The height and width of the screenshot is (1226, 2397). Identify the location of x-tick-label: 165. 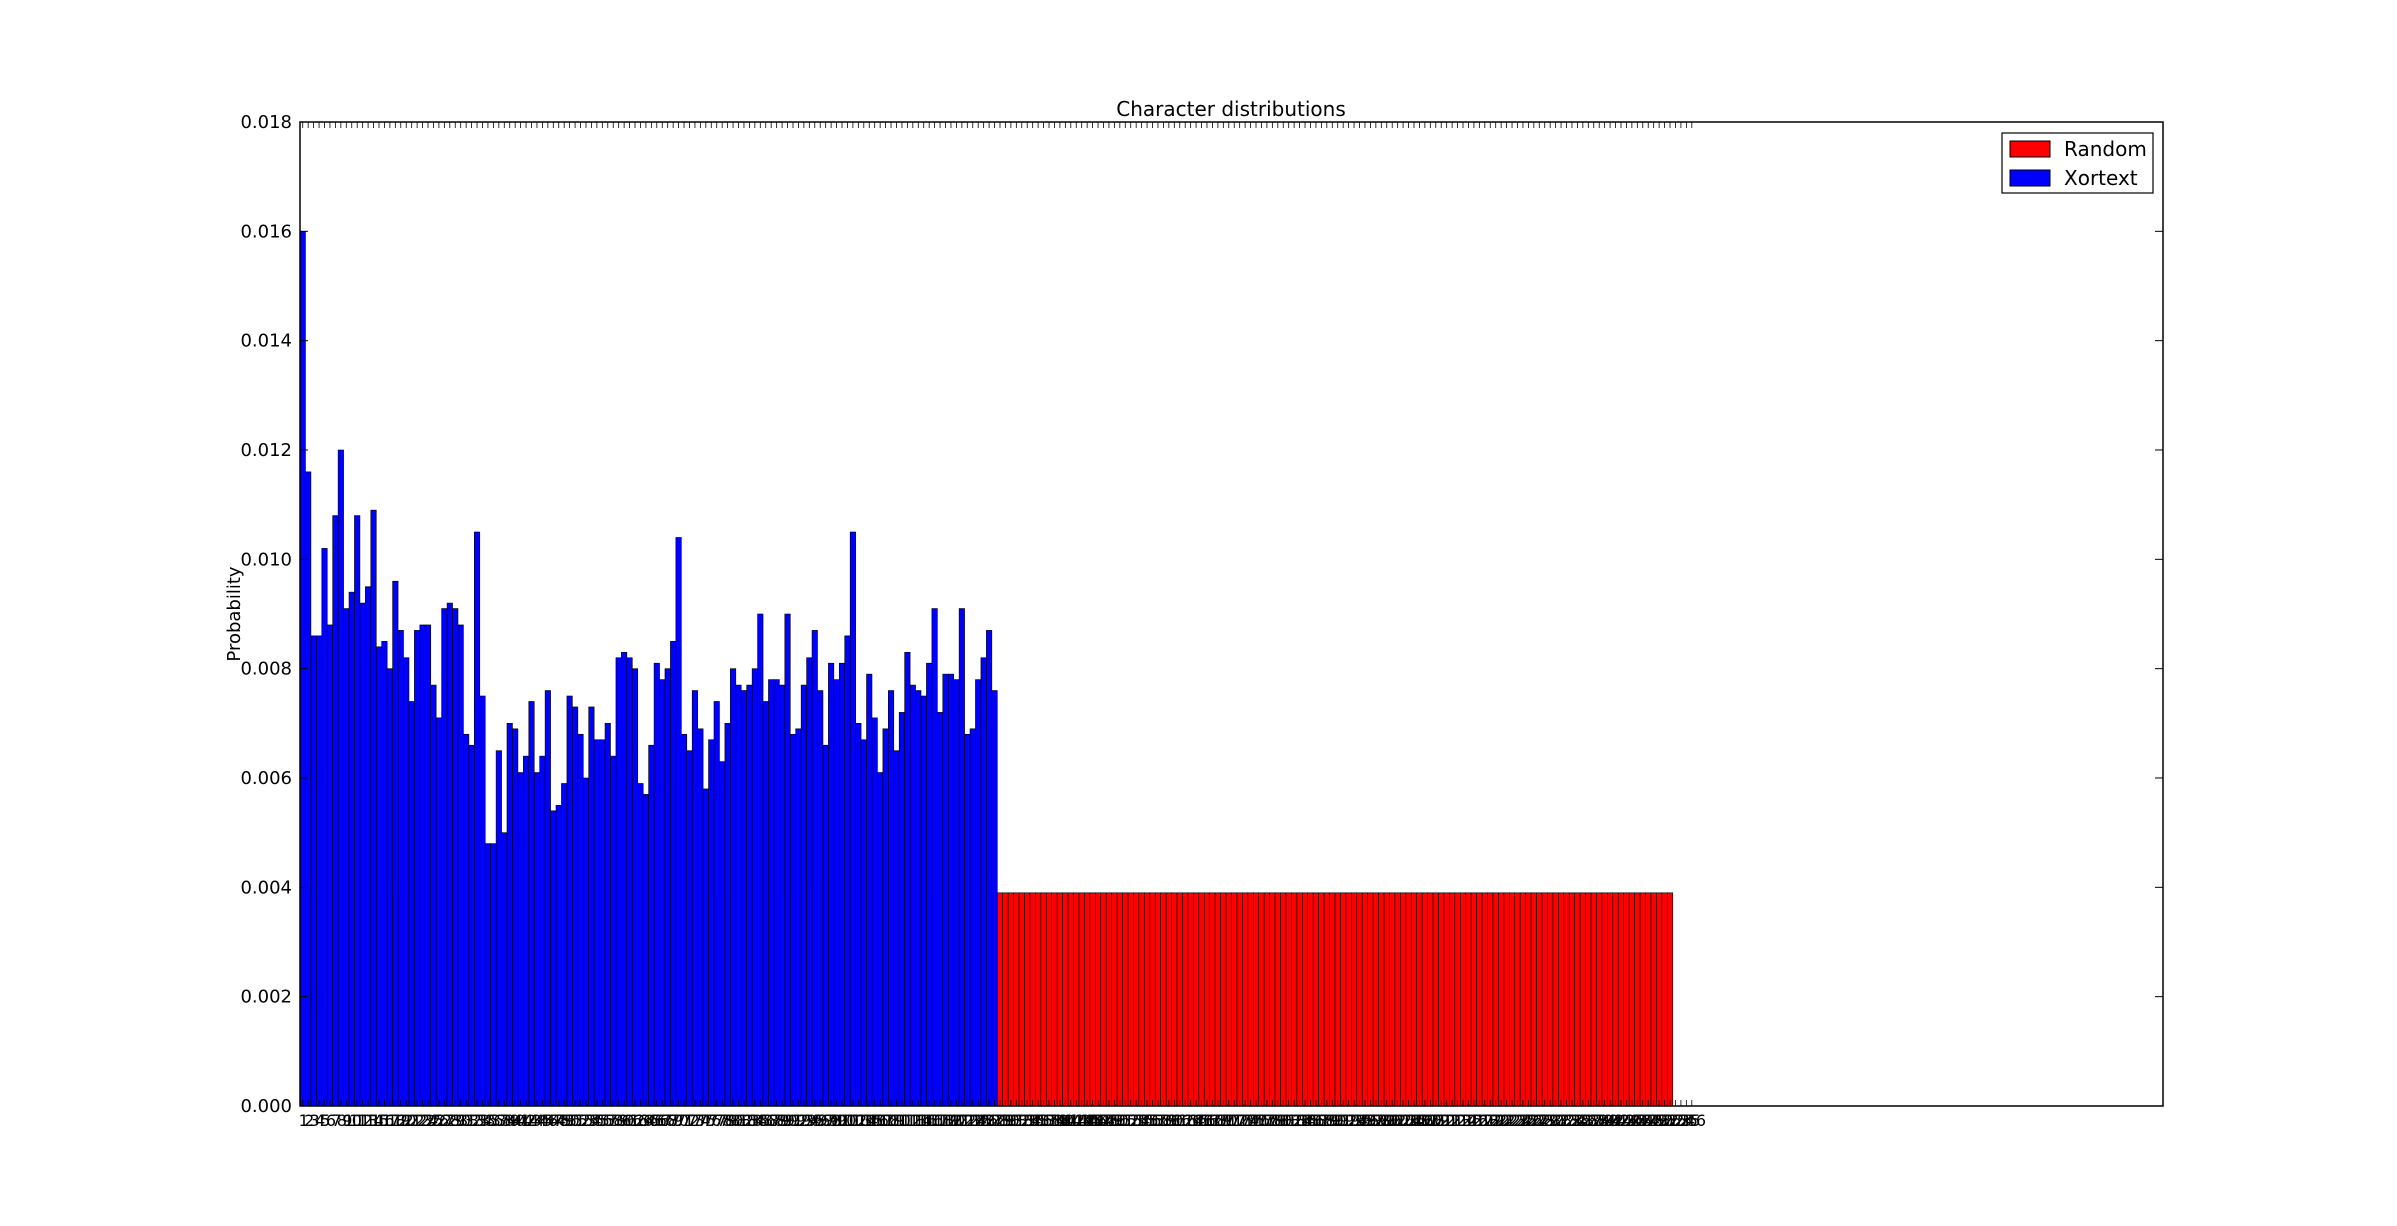
(1196, 1120).